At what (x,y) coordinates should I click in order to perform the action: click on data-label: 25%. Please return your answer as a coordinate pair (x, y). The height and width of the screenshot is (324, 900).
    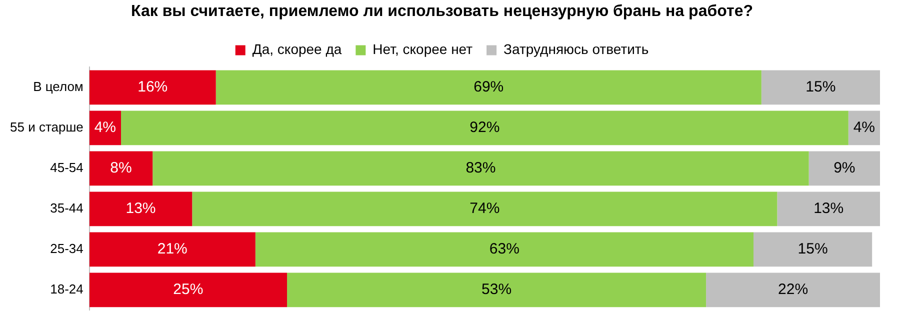
    Looking at the image, I should click on (188, 289).